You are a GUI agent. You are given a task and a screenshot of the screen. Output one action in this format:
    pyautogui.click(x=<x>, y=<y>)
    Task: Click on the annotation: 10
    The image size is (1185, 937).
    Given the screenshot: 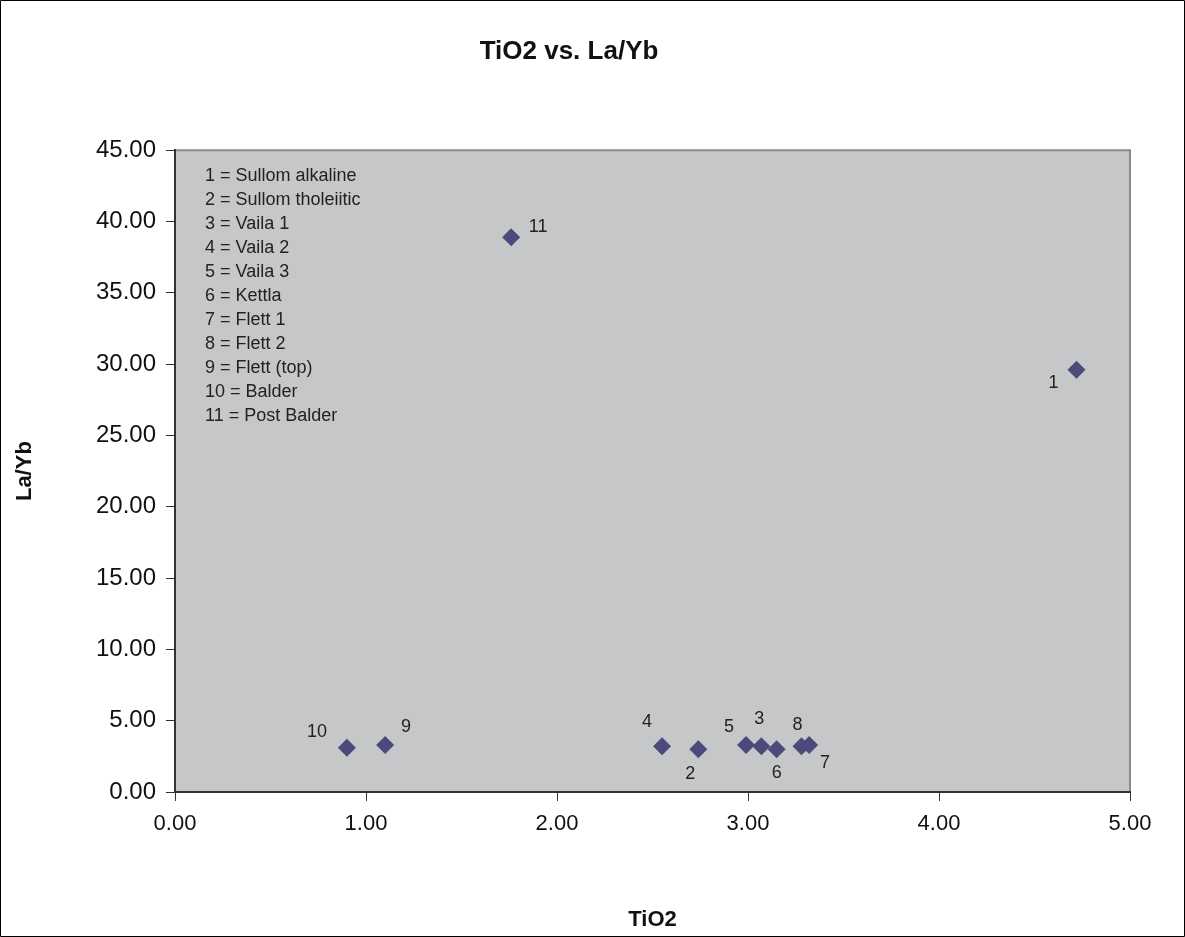 What is the action you would take?
    pyautogui.click(x=316, y=730)
    